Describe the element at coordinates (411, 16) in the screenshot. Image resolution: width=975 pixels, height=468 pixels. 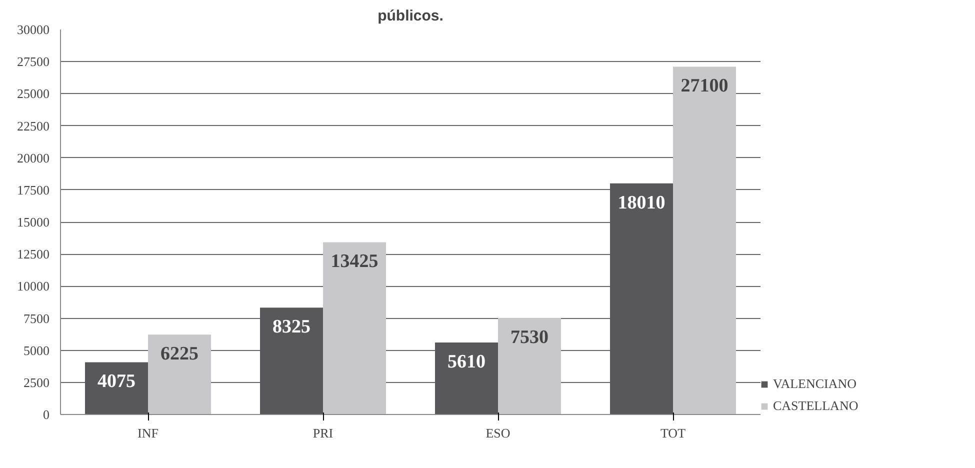
I see `chart-title: públicos.` at that location.